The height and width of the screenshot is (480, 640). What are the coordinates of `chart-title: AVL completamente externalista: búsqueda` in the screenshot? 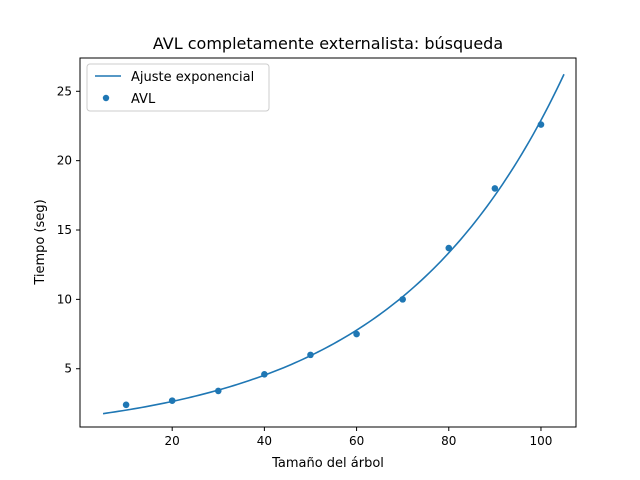 It's located at (328, 43).